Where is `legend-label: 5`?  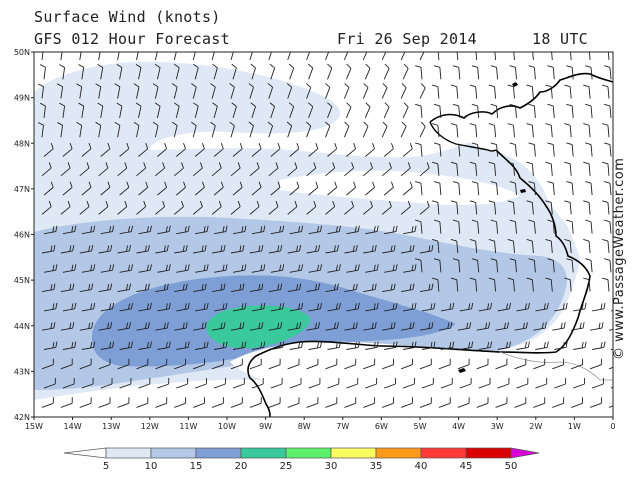 legend-label: 5 is located at coordinates (106, 466).